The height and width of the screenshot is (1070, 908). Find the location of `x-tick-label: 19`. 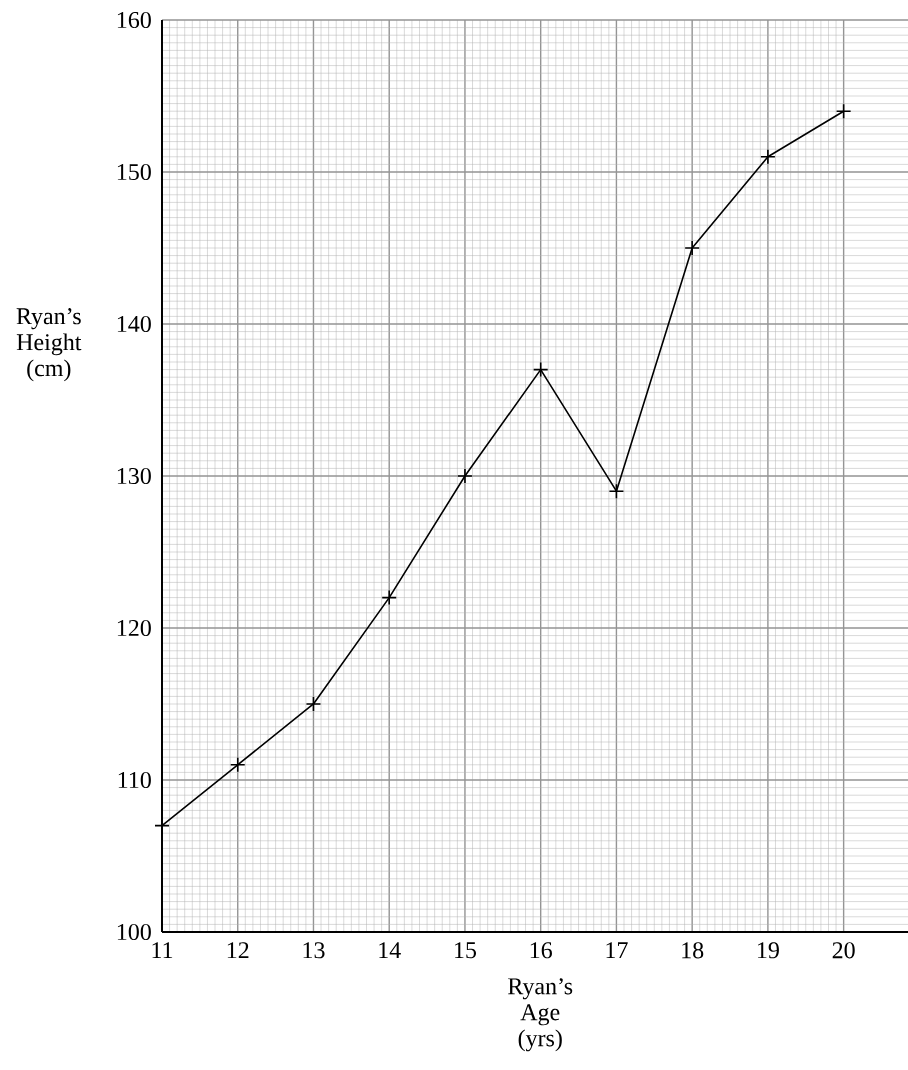

x-tick-label: 19 is located at coordinates (768, 950).